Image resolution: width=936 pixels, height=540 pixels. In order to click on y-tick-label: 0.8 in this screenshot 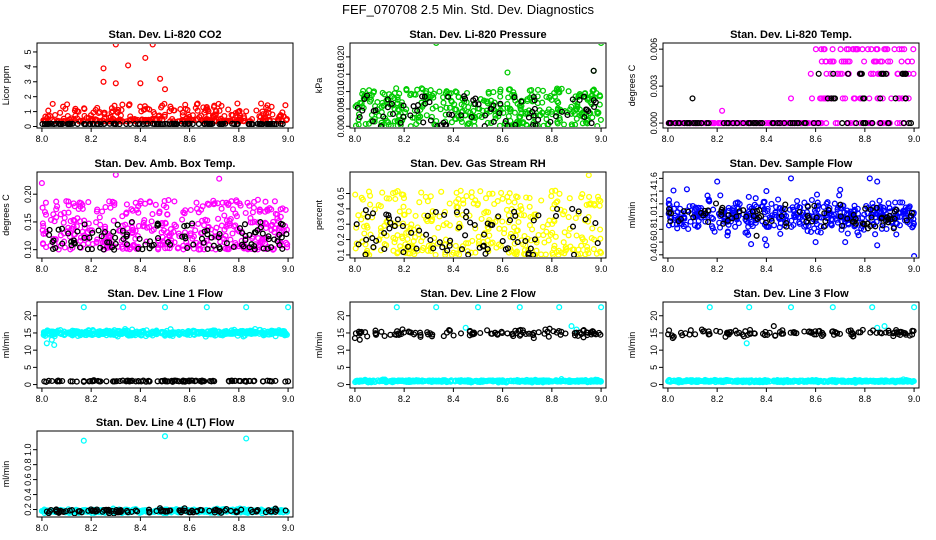, I will do `click(654, 229)`.